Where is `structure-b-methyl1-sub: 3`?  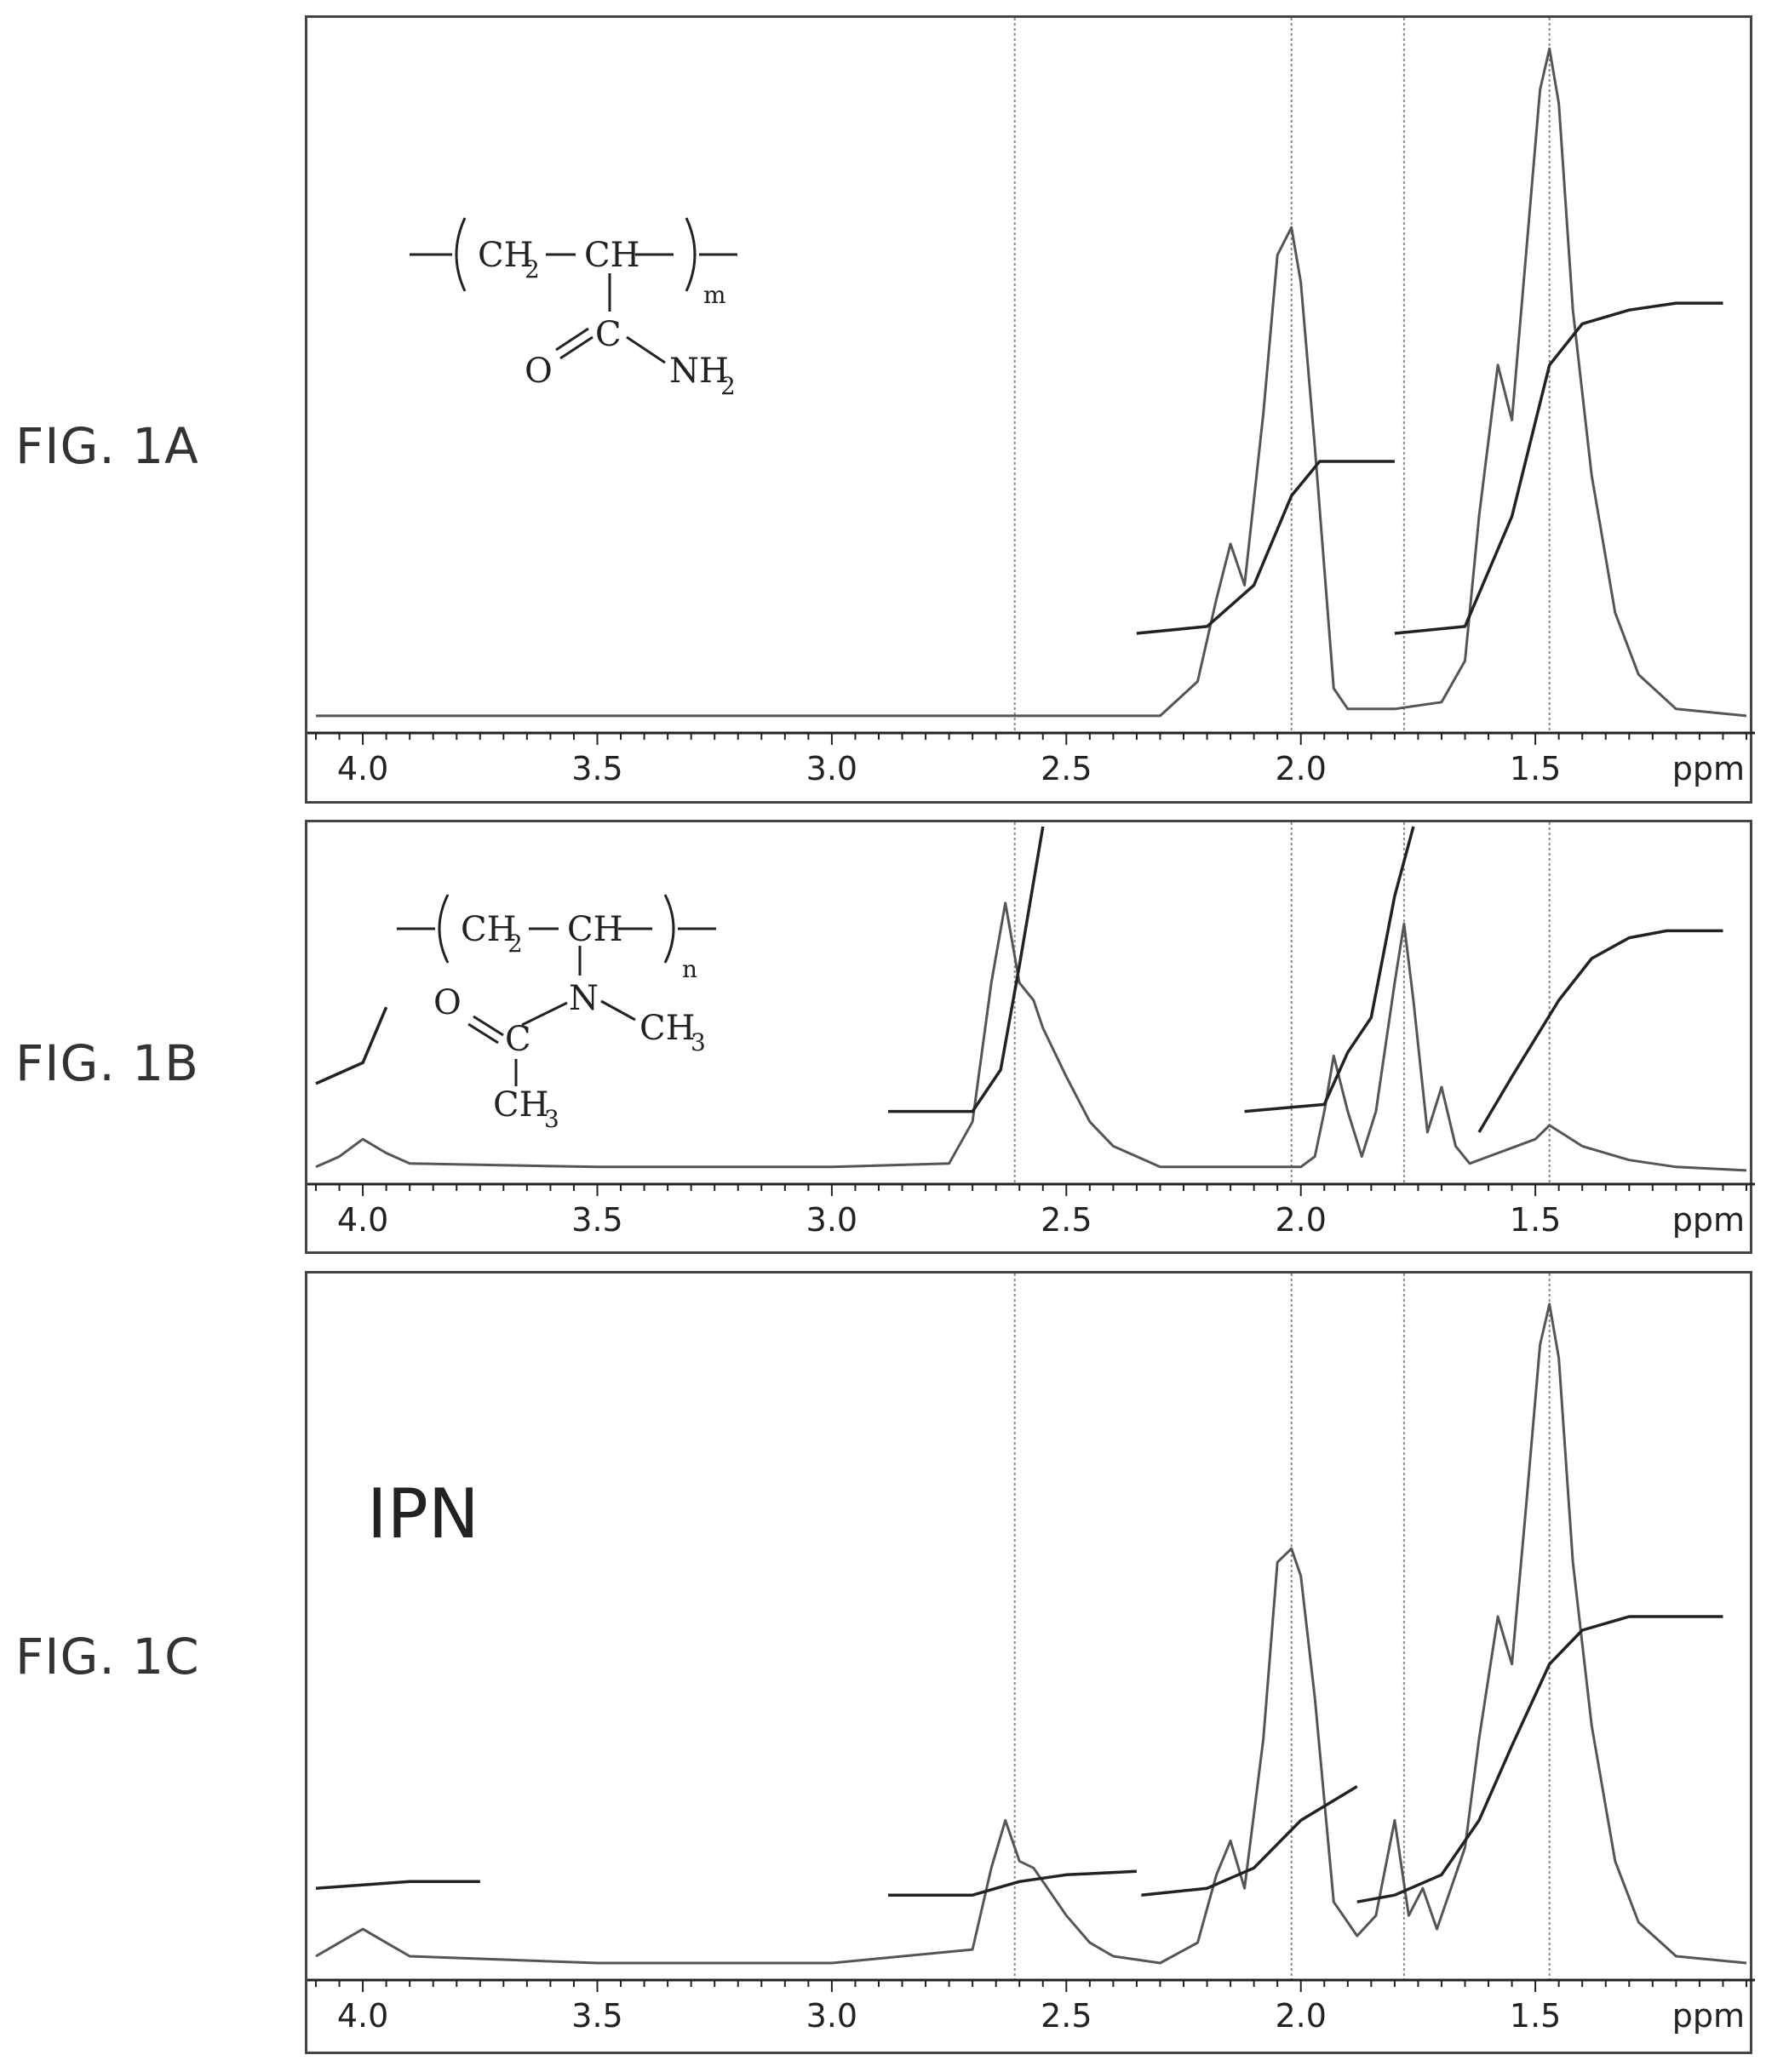 structure-b-methyl1-sub: 3 is located at coordinates (698, 1042).